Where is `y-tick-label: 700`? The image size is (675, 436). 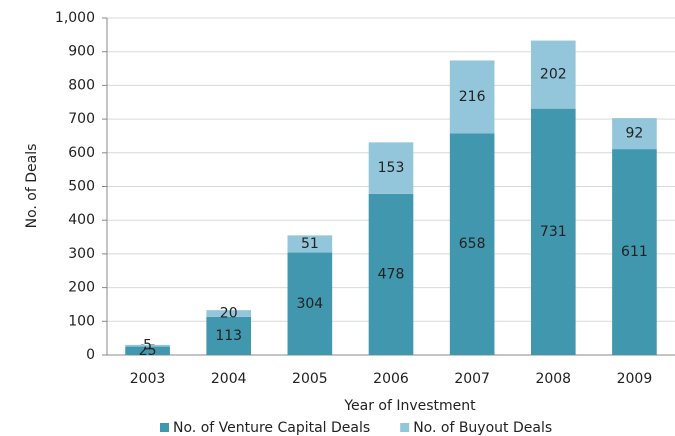 y-tick-label: 700 is located at coordinates (81, 119).